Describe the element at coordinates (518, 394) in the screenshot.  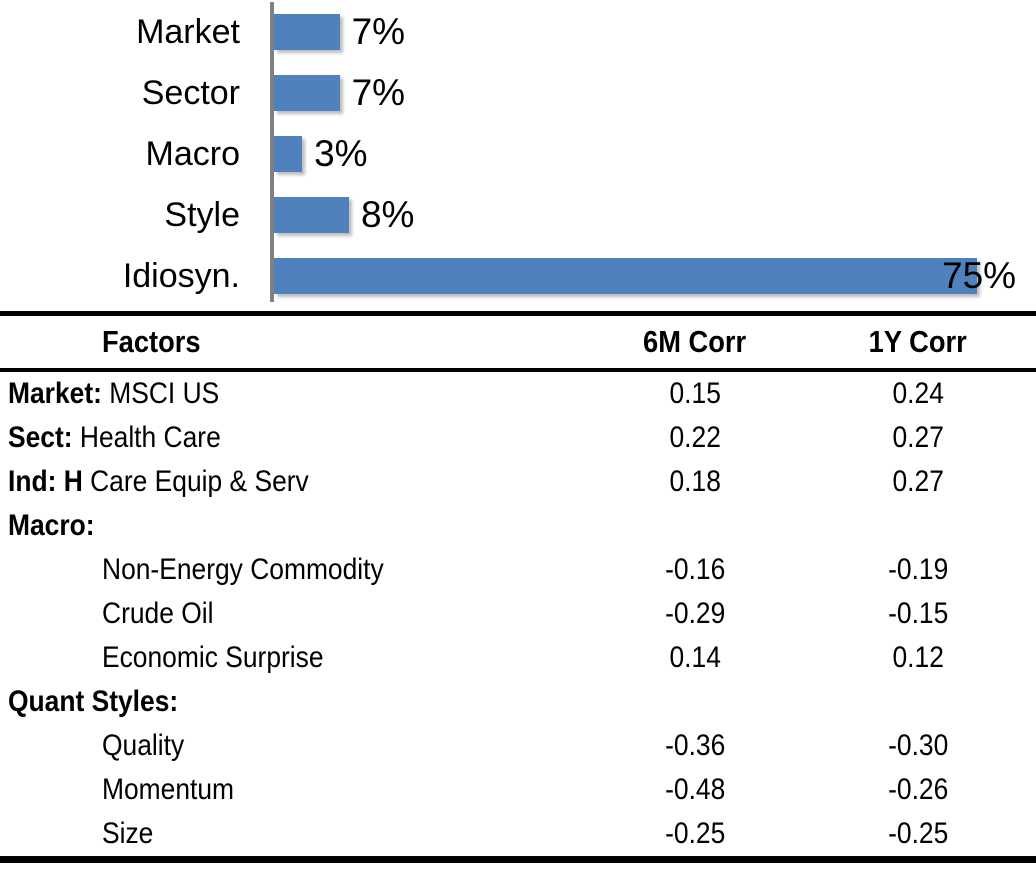
I see `table-row: Market: MSCI US 0.15 0.24` at that location.